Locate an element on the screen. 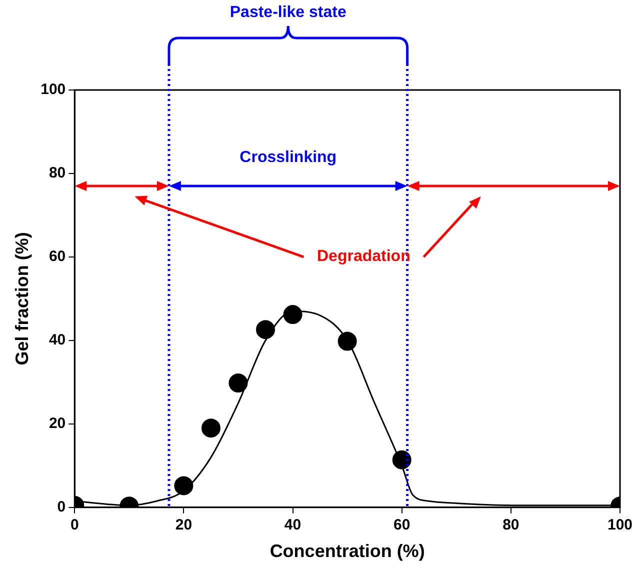 This screenshot has width=636, height=573. annotation: Crosslinking is located at coordinates (288, 158).